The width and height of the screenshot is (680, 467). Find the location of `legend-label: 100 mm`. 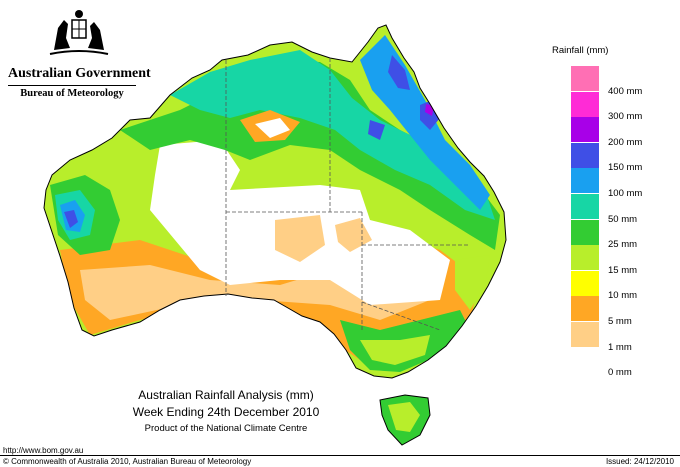

legend-label: 100 mm is located at coordinates (625, 193).